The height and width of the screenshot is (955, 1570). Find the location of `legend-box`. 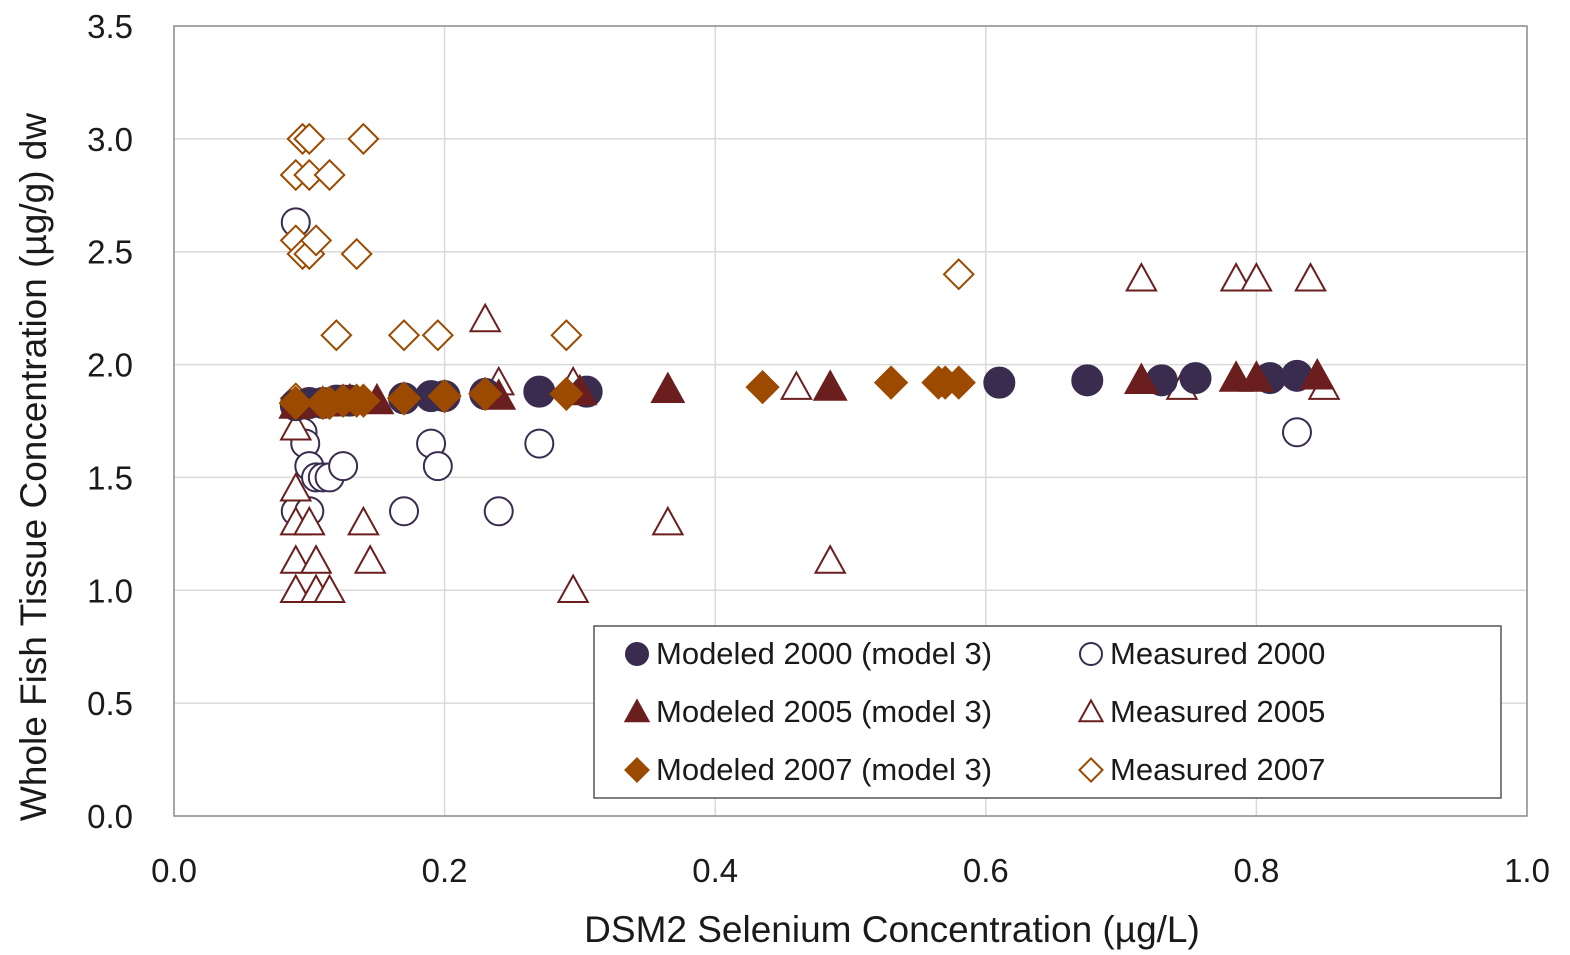

legend-box is located at coordinates (1047, 712).